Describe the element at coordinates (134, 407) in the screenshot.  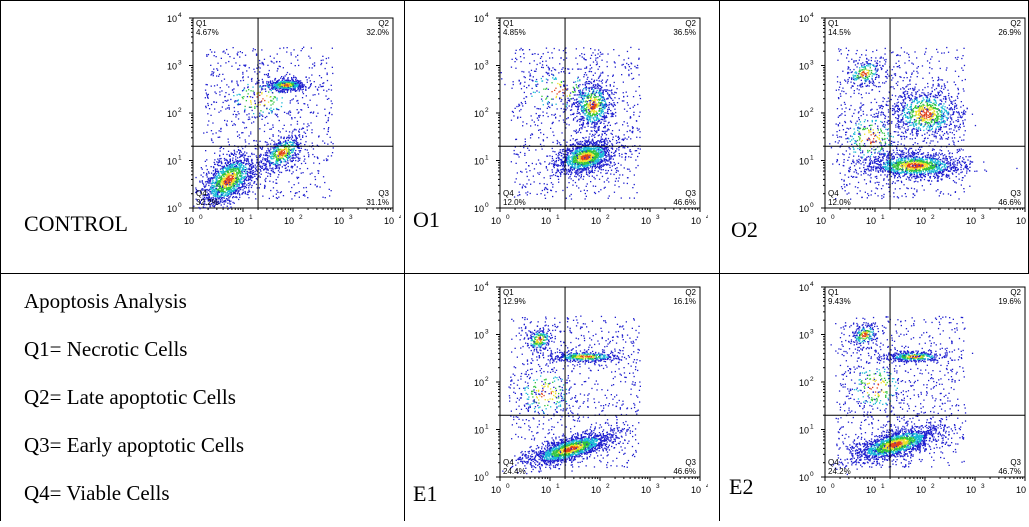
I see `legend-item-q2: Q2= Late apoptotic Cells` at that location.